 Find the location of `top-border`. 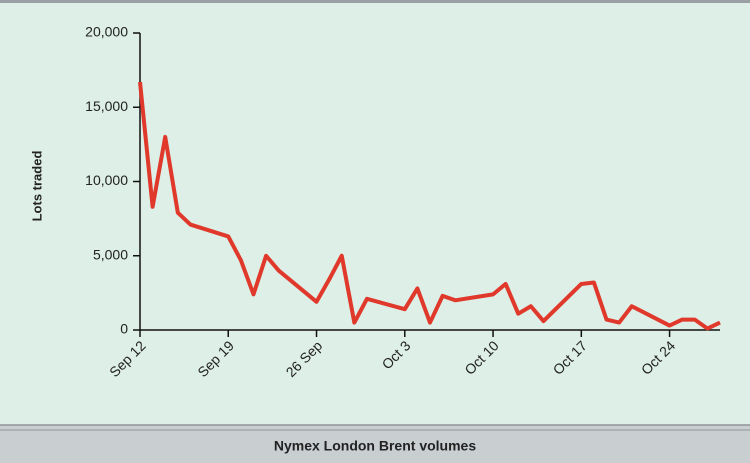

top-border is located at coordinates (375, 1).